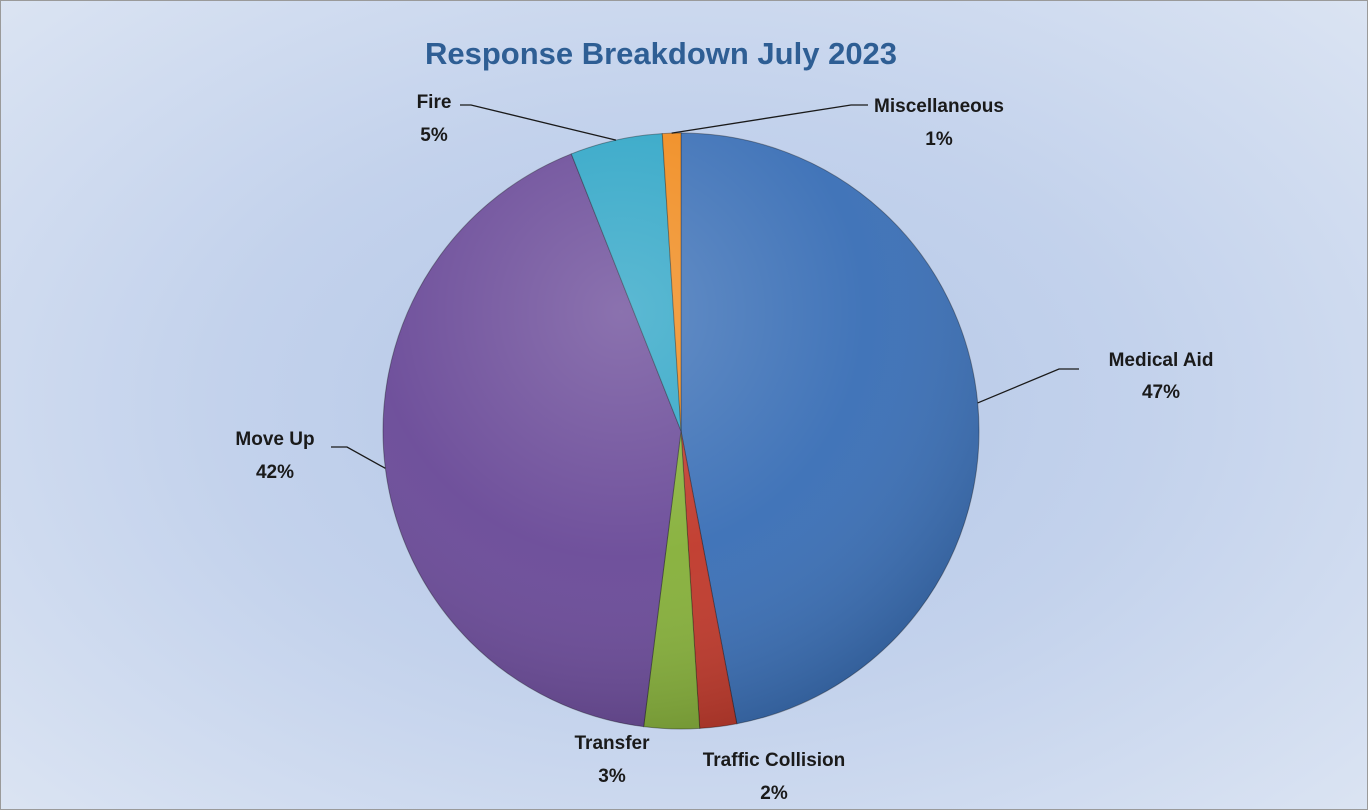 The image size is (1368, 810). Describe the element at coordinates (434, 102) in the screenshot. I see `label-fire: Fire` at that location.